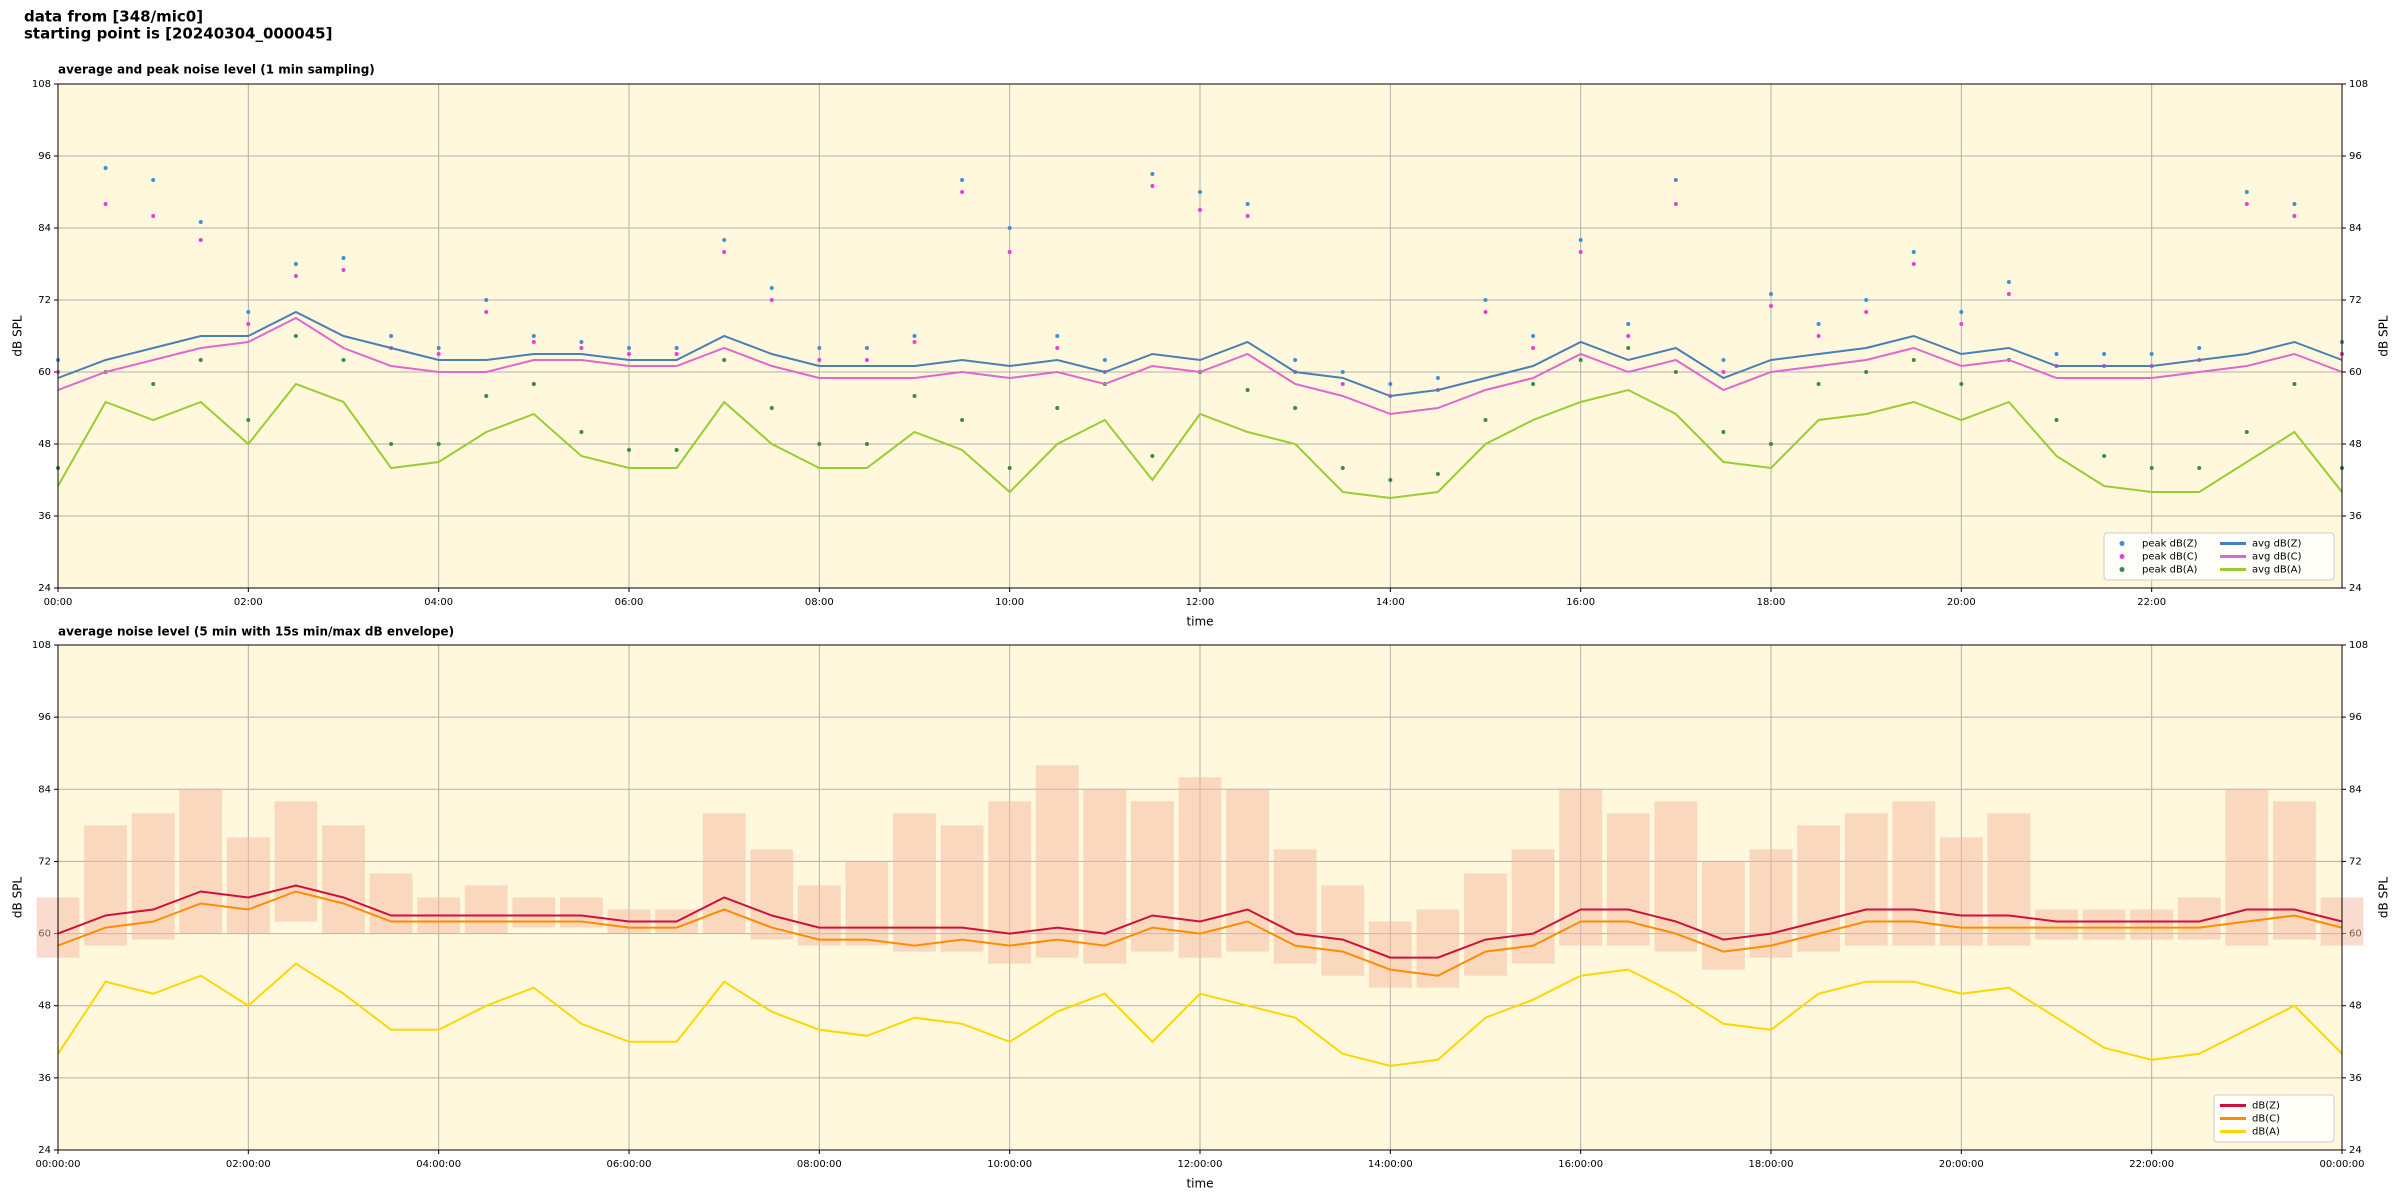  I want to click on y-axis-label: dB SPL, so click(18, 898).